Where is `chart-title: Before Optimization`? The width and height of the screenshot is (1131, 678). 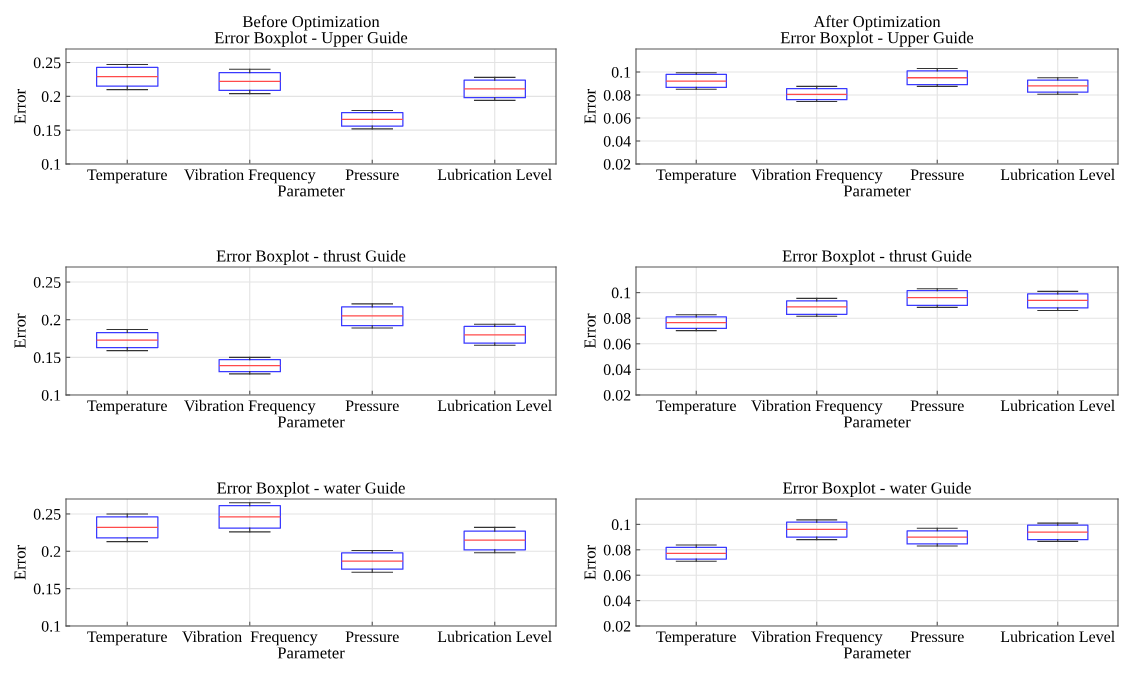 chart-title: Before Optimization is located at coordinates (311, 23).